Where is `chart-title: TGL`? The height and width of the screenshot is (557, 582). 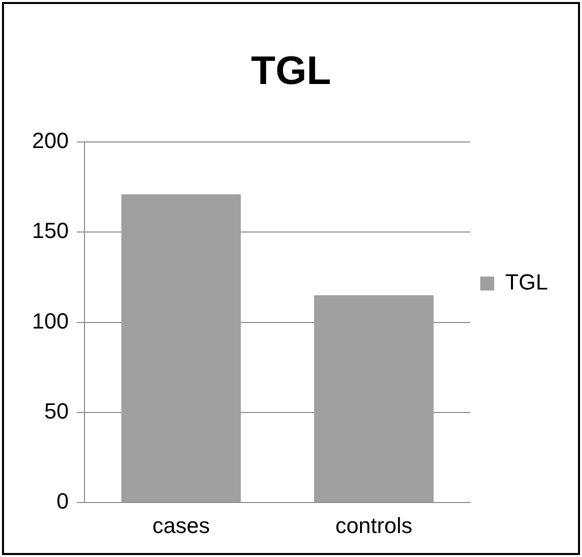
chart-title: TGL is located at coordinates (291, 71).